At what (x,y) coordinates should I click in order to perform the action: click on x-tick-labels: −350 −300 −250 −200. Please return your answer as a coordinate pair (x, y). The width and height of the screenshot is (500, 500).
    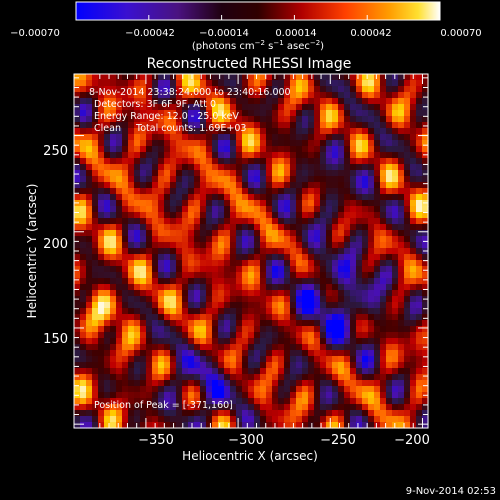
    Looking at the image, I should click on (284, 440).